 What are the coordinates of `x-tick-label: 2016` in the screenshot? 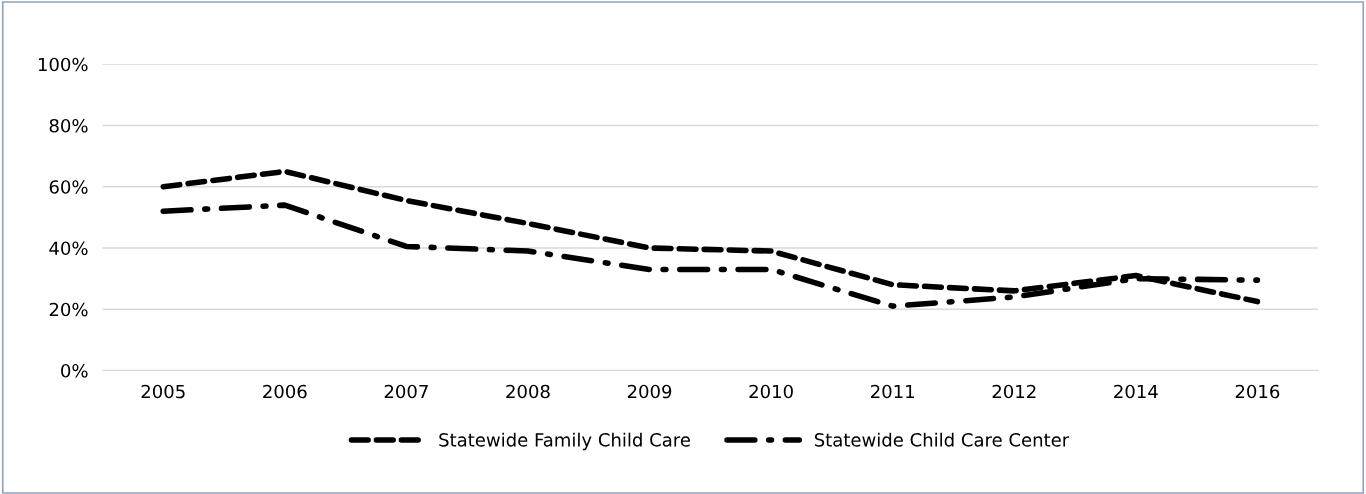 It's located at (1257, 391).